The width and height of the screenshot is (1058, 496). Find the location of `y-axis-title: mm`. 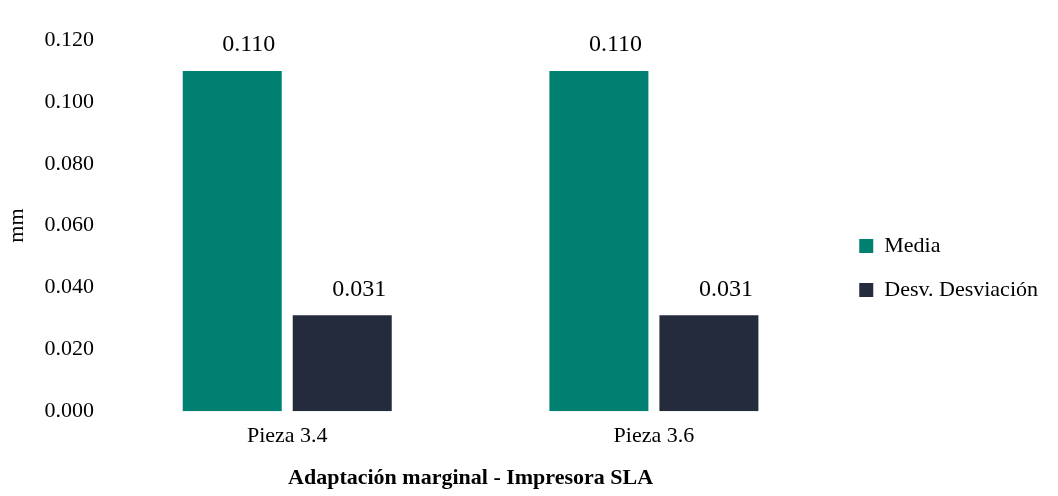

y-axis-title: mm is located at coordinates (15, 225).